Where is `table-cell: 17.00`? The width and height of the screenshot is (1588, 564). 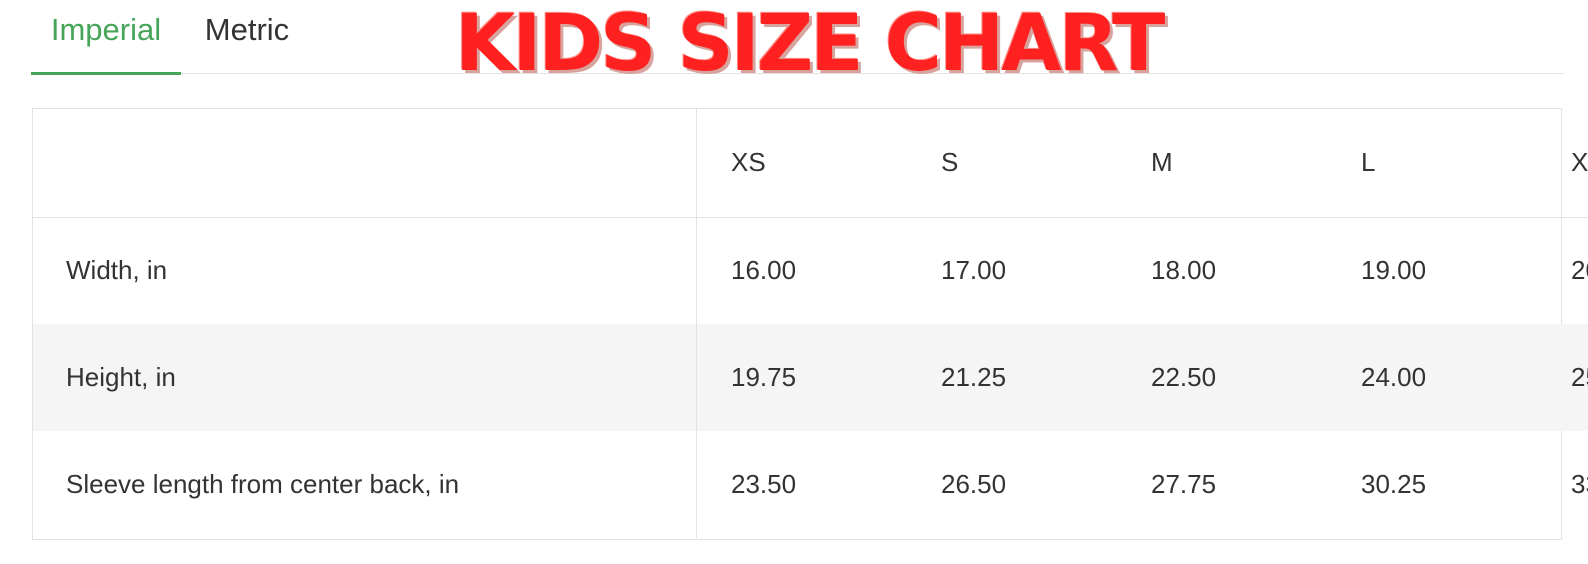
table-cell: 17.00 is located at coordinates (974, 270).